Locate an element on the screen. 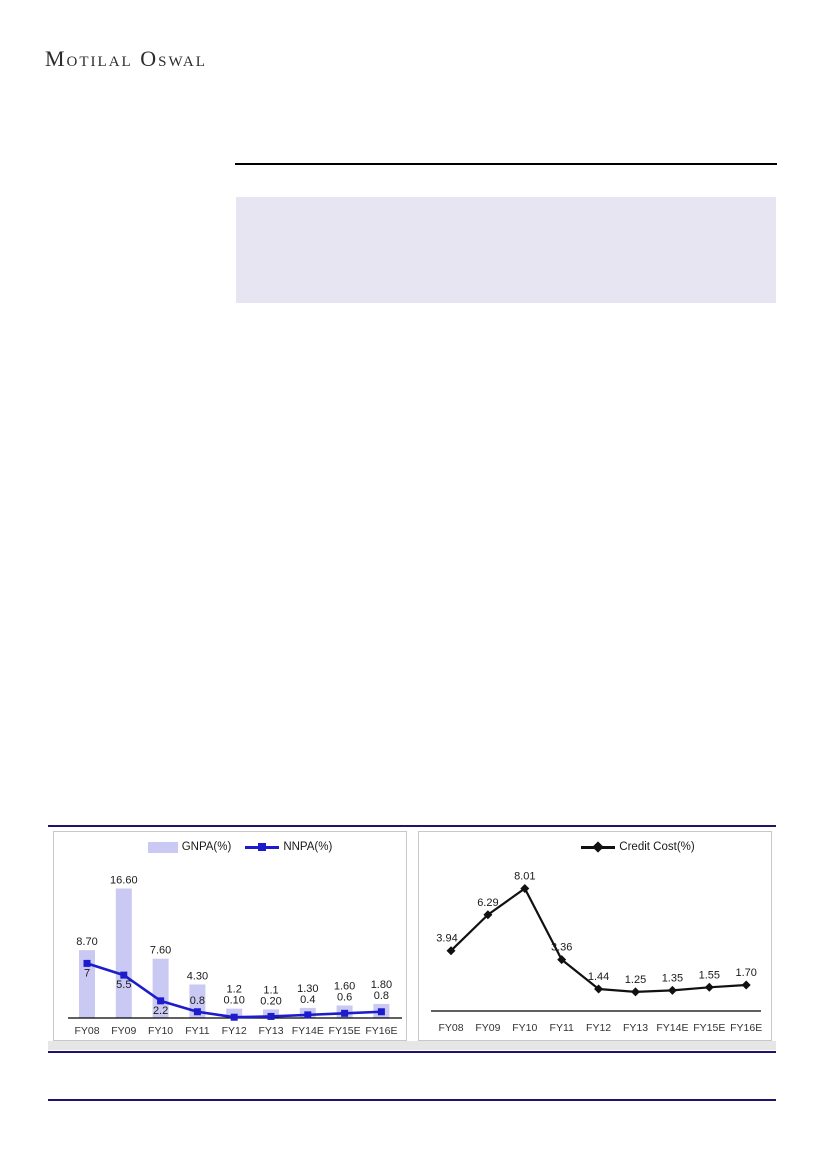  credit-cost-data-label: 8.01 is located at coordinates (524, 876).